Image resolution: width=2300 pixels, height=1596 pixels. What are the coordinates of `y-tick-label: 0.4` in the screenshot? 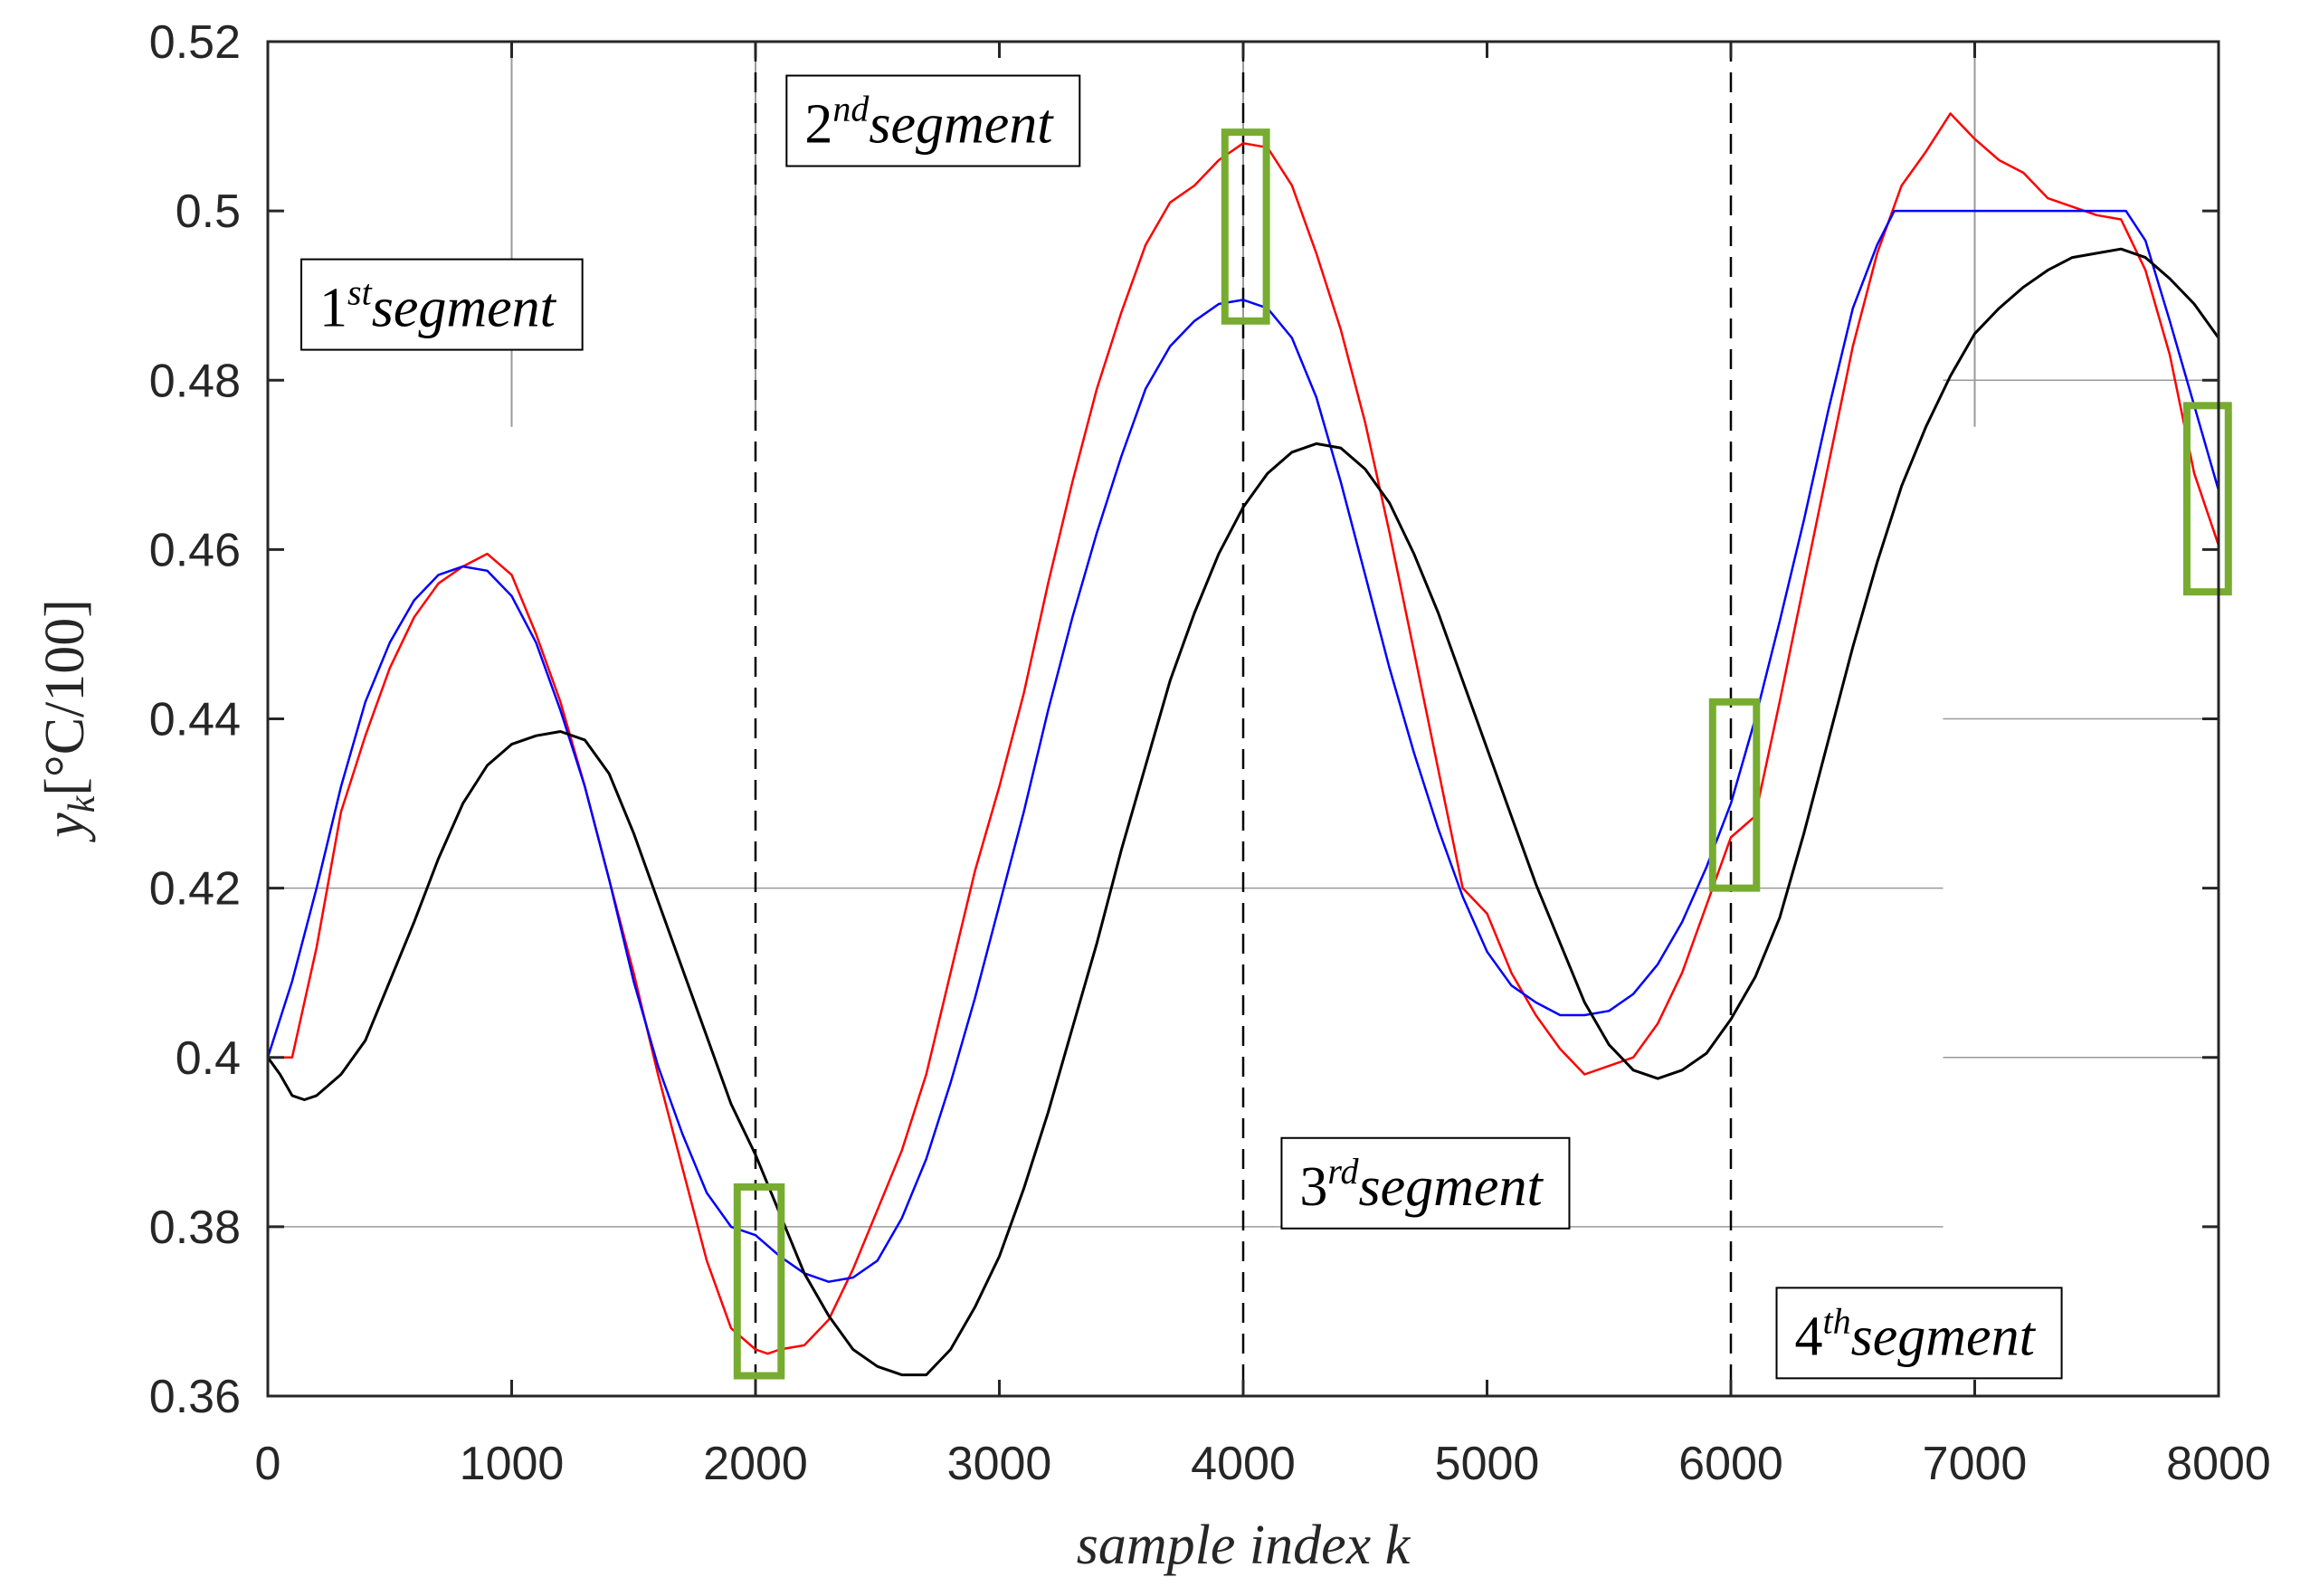 It's located at (208, 1058).